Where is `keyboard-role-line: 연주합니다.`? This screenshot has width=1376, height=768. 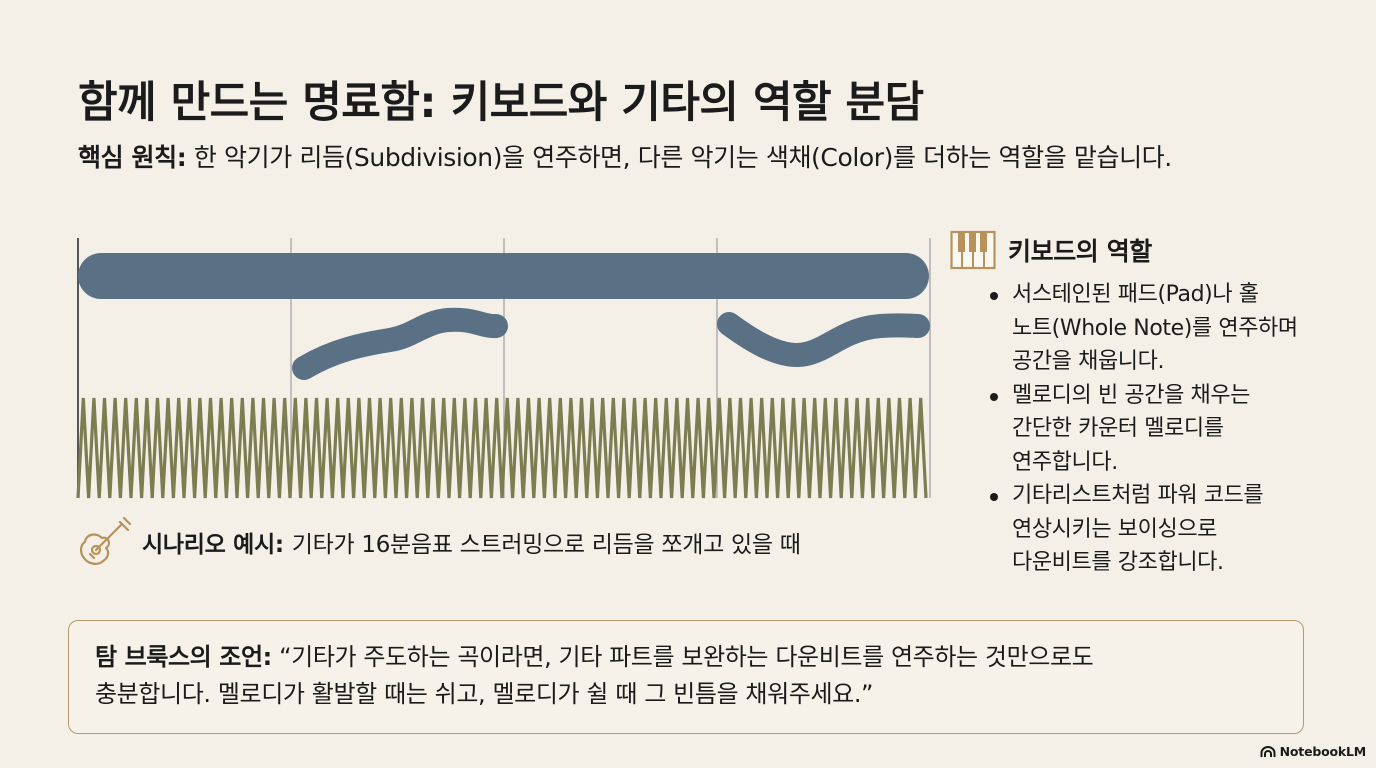 keyboard-role-line: 연주합니다. is located at coordinates (1065, 462).